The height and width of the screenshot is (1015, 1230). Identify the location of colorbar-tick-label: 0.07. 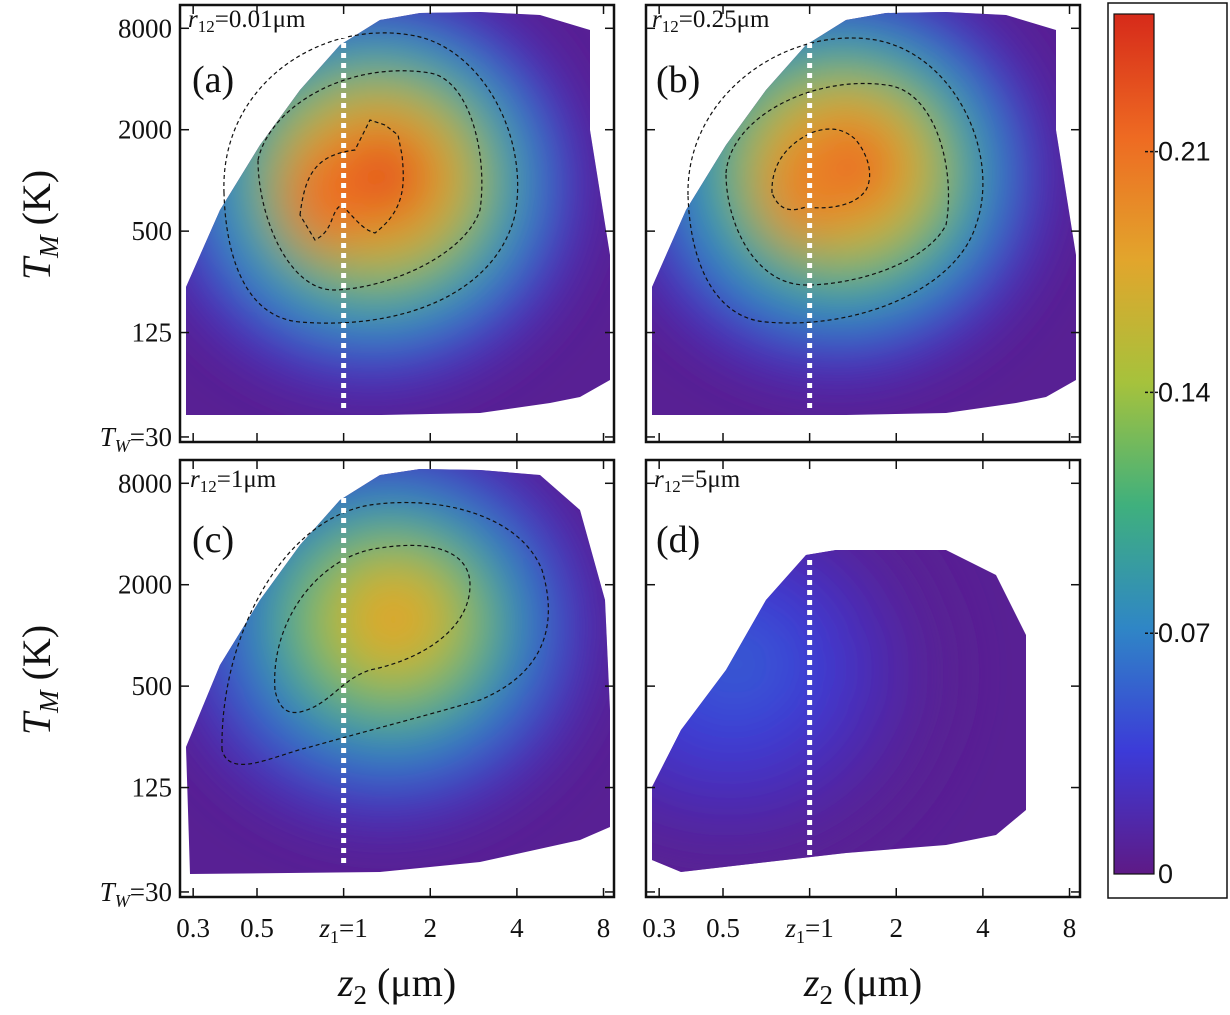
(1184, 633).